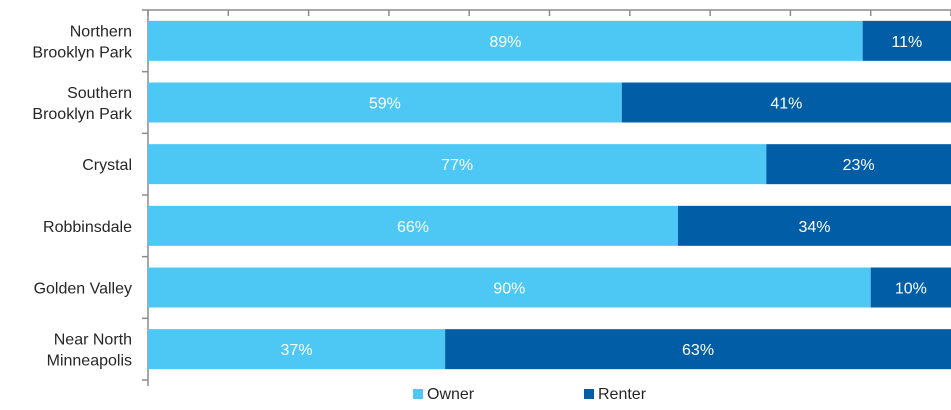 The height and width of the screenshot is (410, 951). I want to click on data-label: 66%, so click(413, 227).